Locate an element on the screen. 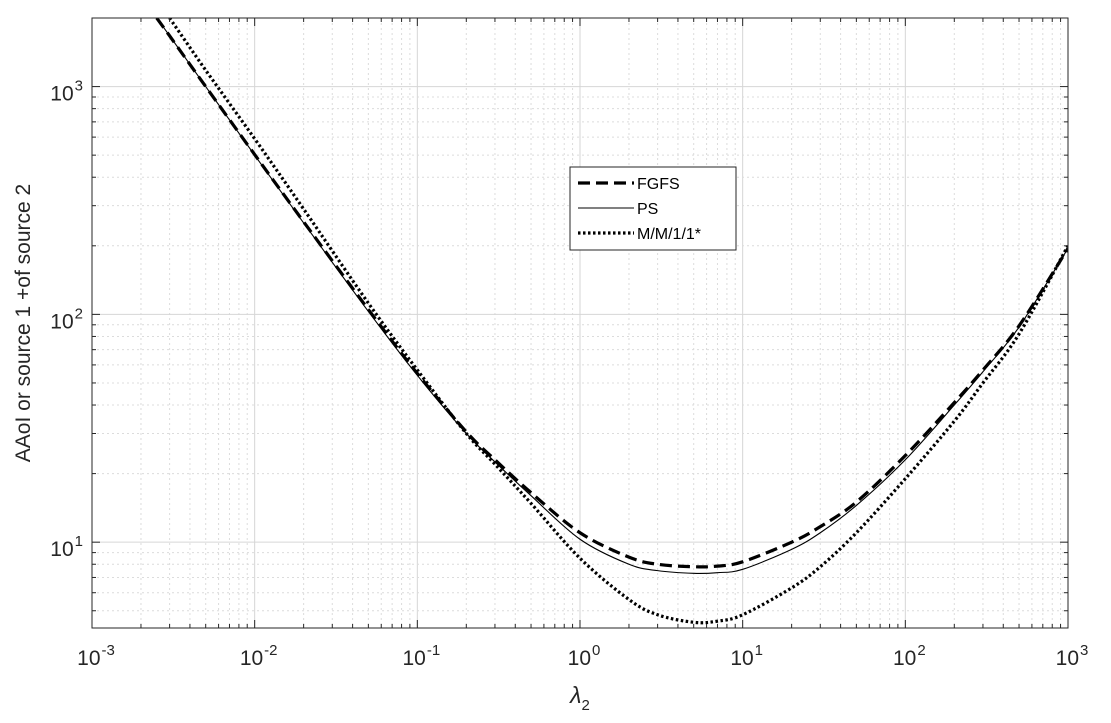  legend-label: PS is located at coordinates (647, 209).